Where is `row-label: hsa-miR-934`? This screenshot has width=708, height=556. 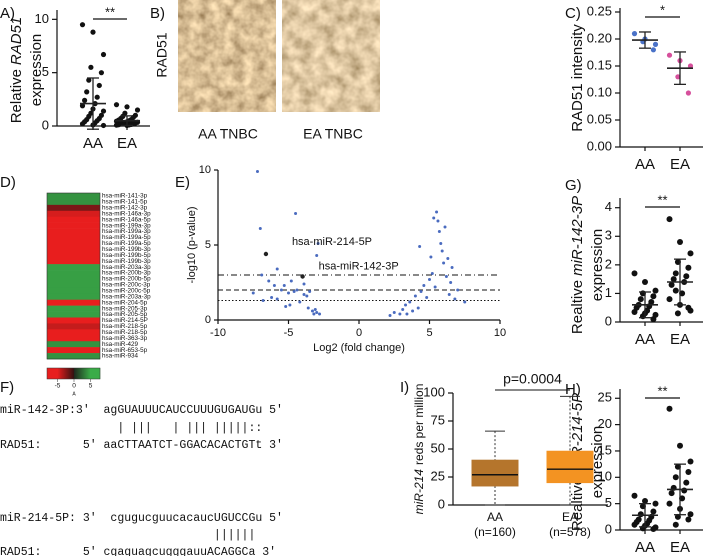 row-label: hsa-miR-934 is located at coordinates (120, 356).